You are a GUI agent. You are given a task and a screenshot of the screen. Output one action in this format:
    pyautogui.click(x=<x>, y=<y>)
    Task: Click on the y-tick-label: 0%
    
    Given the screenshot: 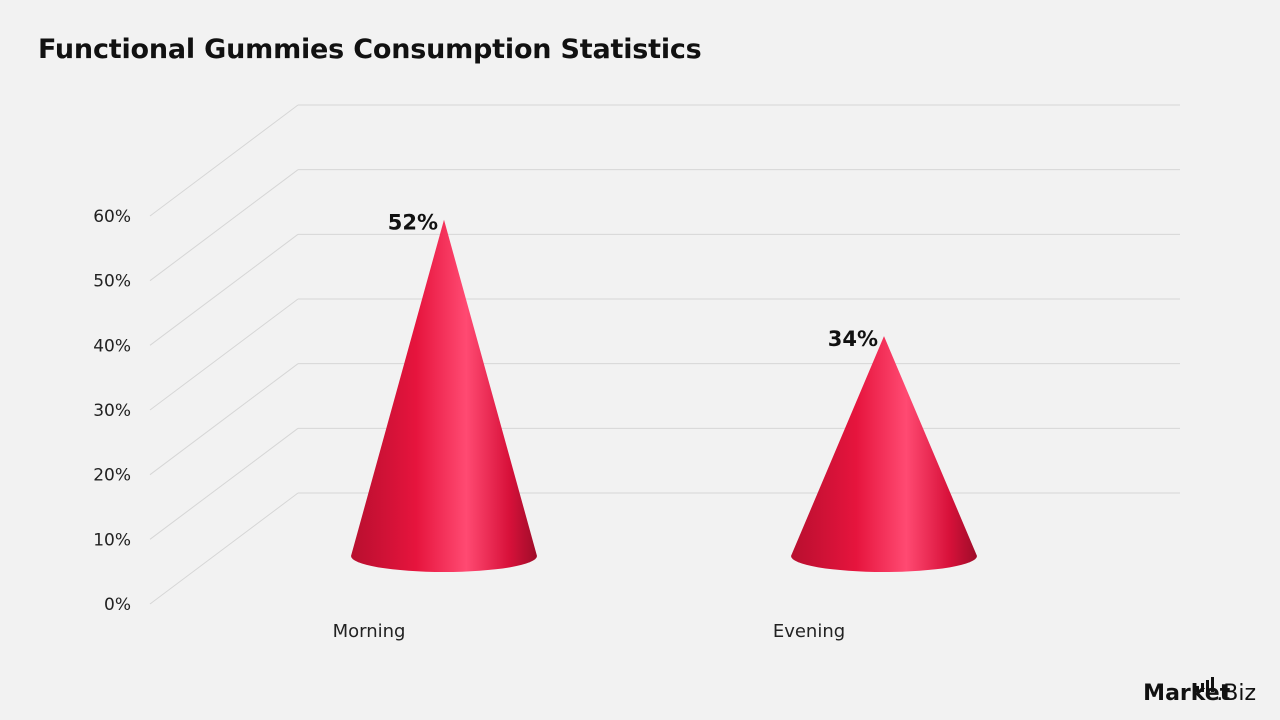 What is the action you would take?
    pyautogui.click(x=117, y=605)
    